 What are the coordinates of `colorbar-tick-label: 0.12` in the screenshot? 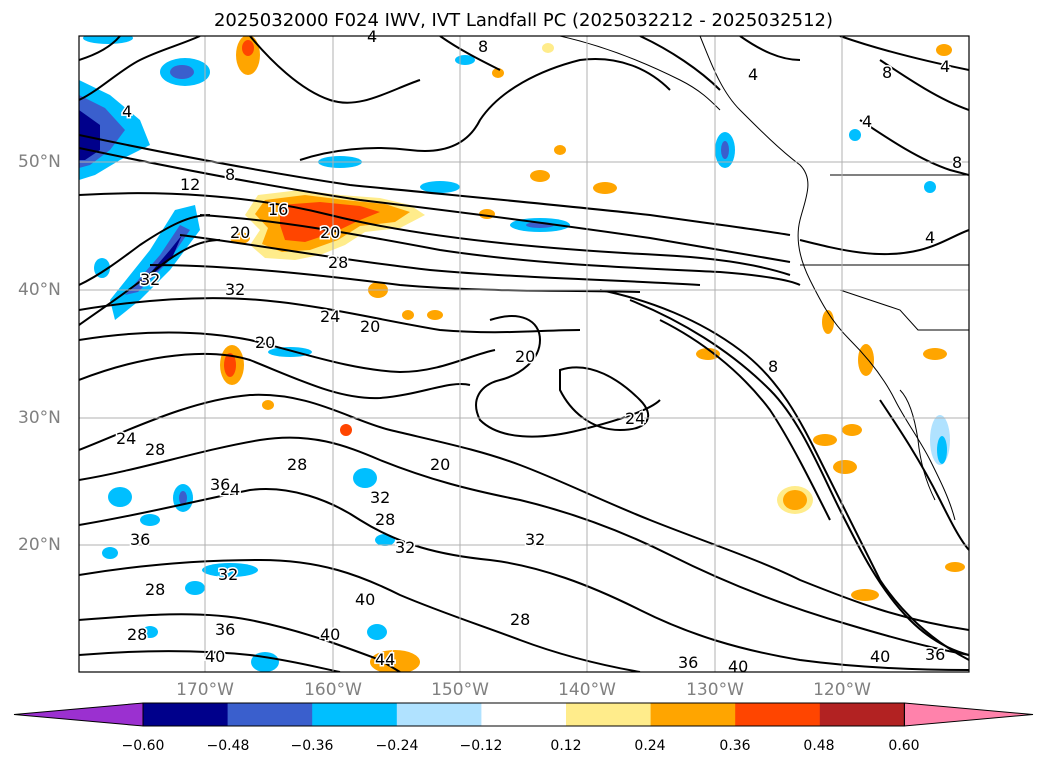 It's located at (566, 746).